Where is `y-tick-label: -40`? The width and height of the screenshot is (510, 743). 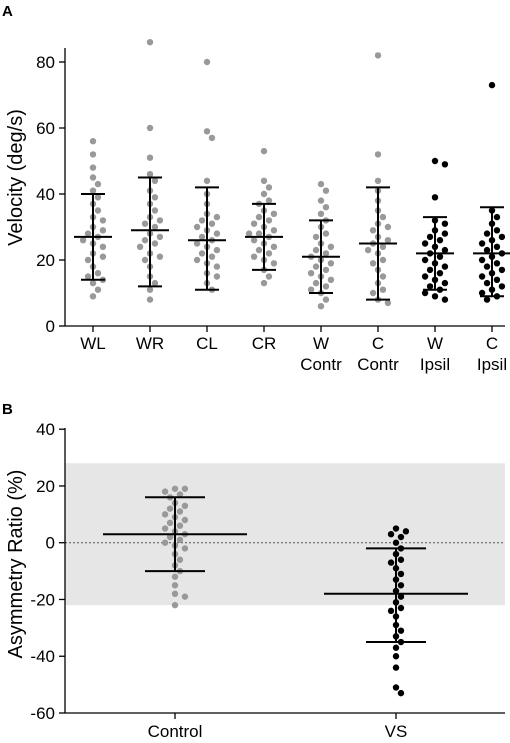
y-tick-label: -40 is located at coordinates (42, 656).